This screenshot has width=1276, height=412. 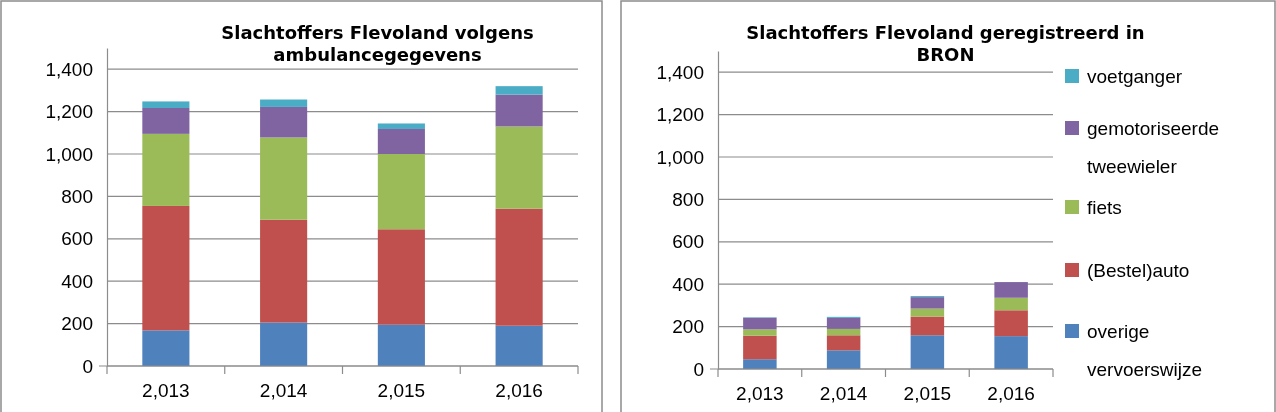 What do you see at coordinates (1104, 207) in the screenshot?
I see `legend-label: fiets` at bounding box center [1104, 207].